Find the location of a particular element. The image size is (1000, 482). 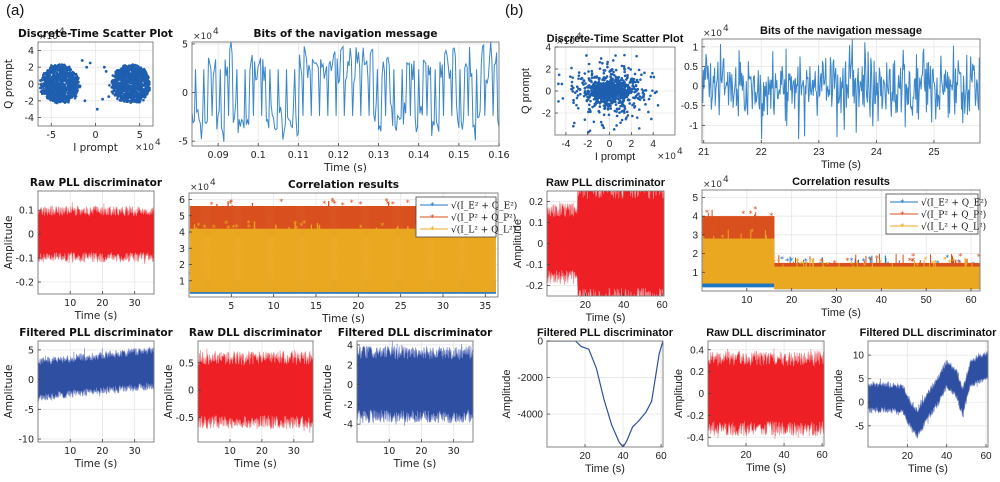

y-tick-label: 4 is located at coordinates (350, 345).